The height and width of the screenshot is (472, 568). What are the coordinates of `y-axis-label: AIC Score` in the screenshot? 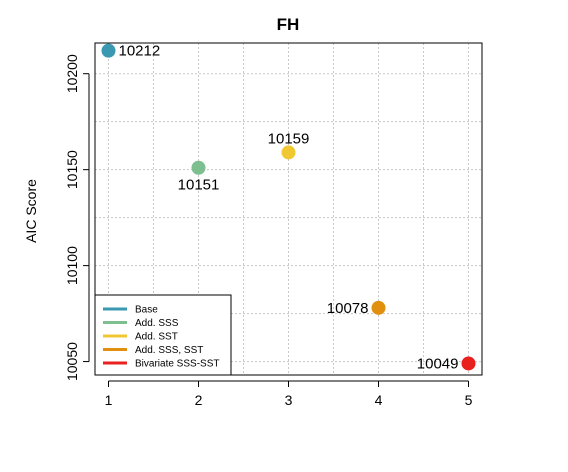 It's located at (31, 211).